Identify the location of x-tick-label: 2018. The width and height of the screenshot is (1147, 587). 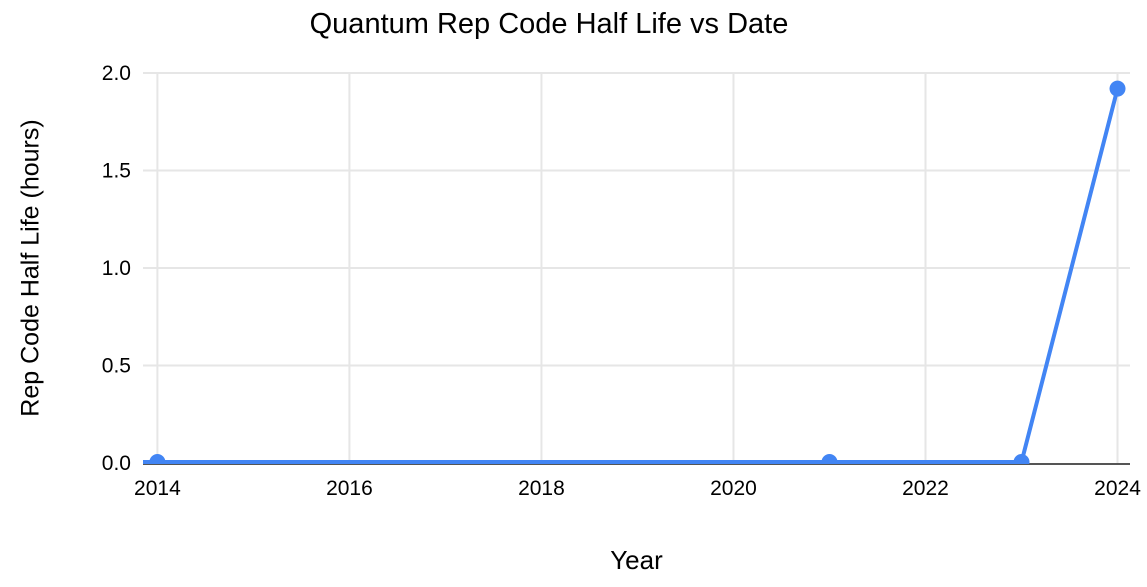
(541, 488).